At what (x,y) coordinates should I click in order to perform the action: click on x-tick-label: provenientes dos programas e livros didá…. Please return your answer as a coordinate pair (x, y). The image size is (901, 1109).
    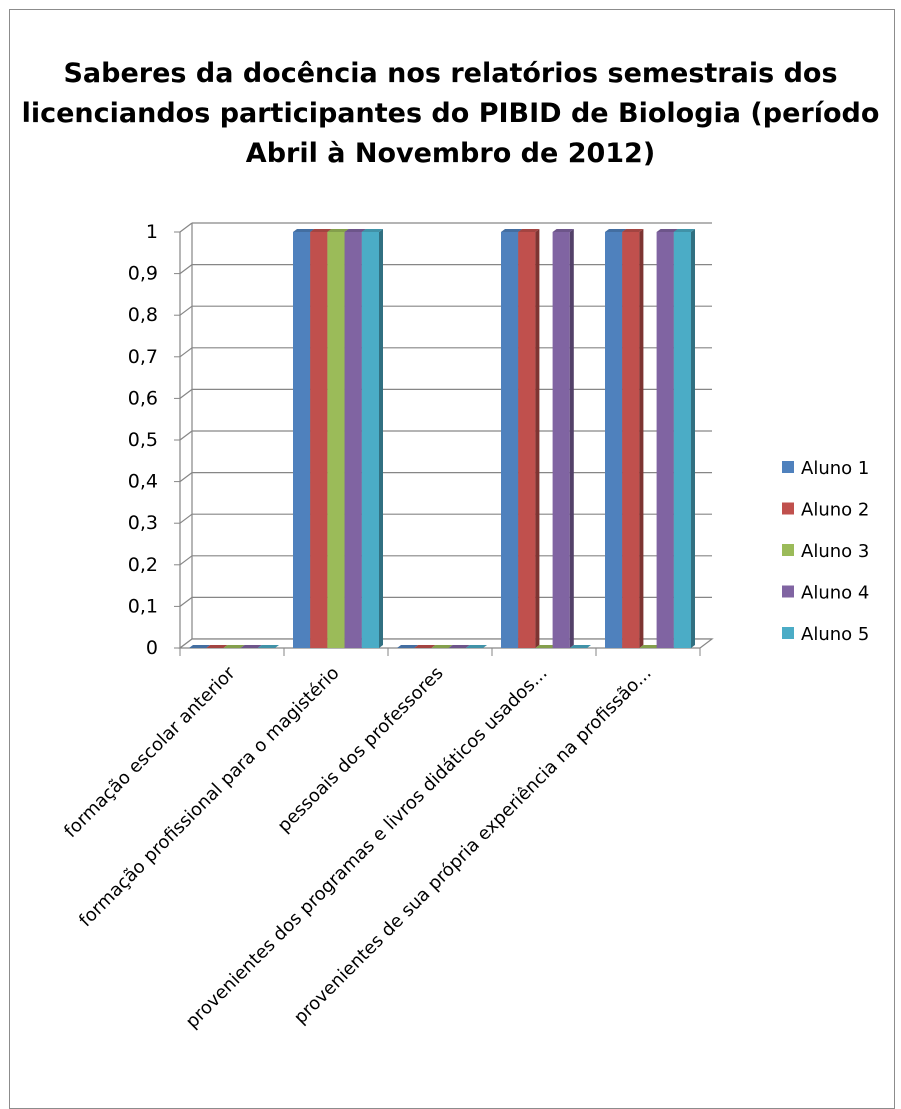
    Looking at the image, I should click on (367, 848).